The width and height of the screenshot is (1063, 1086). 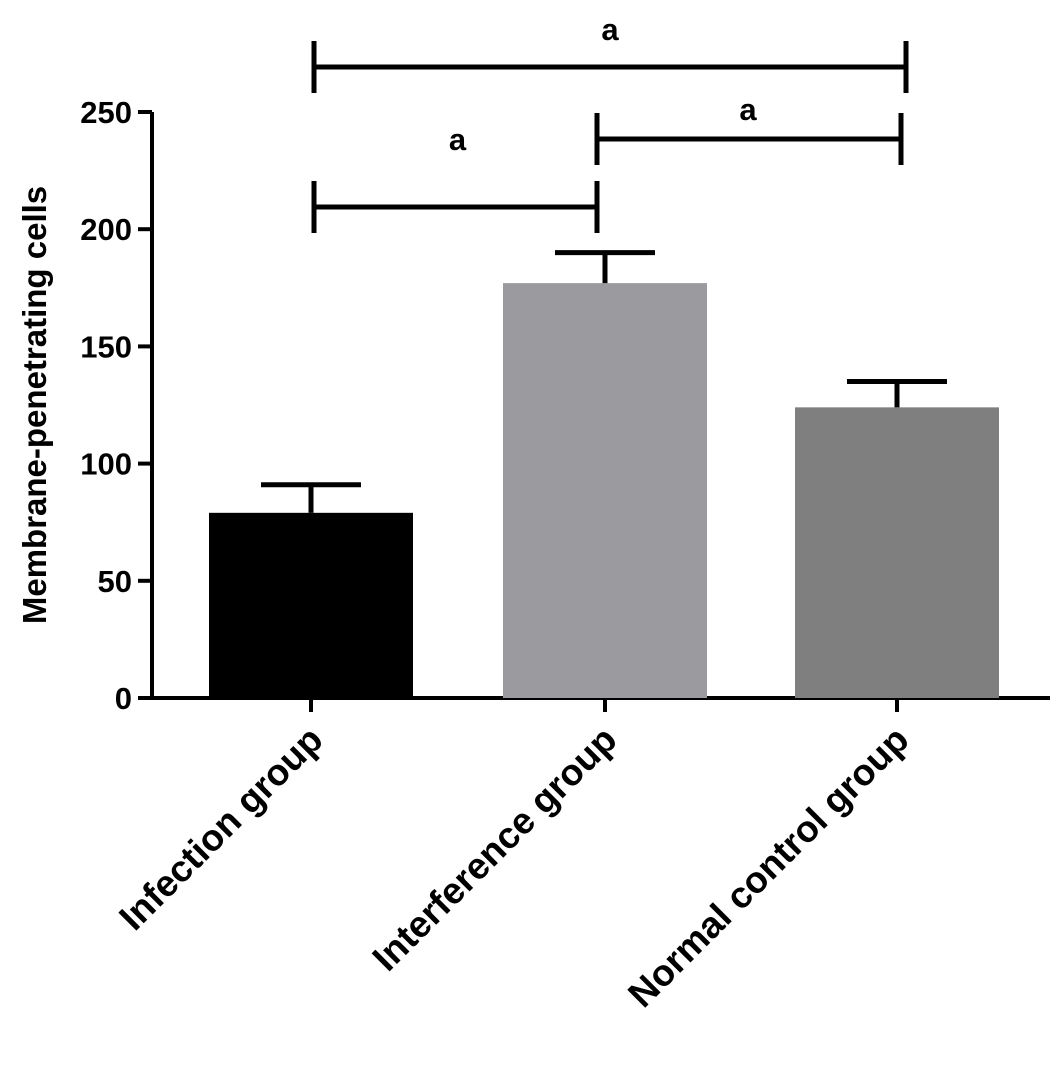 I want to click on significance-brackets: a a a, so click(x=610, y=122).